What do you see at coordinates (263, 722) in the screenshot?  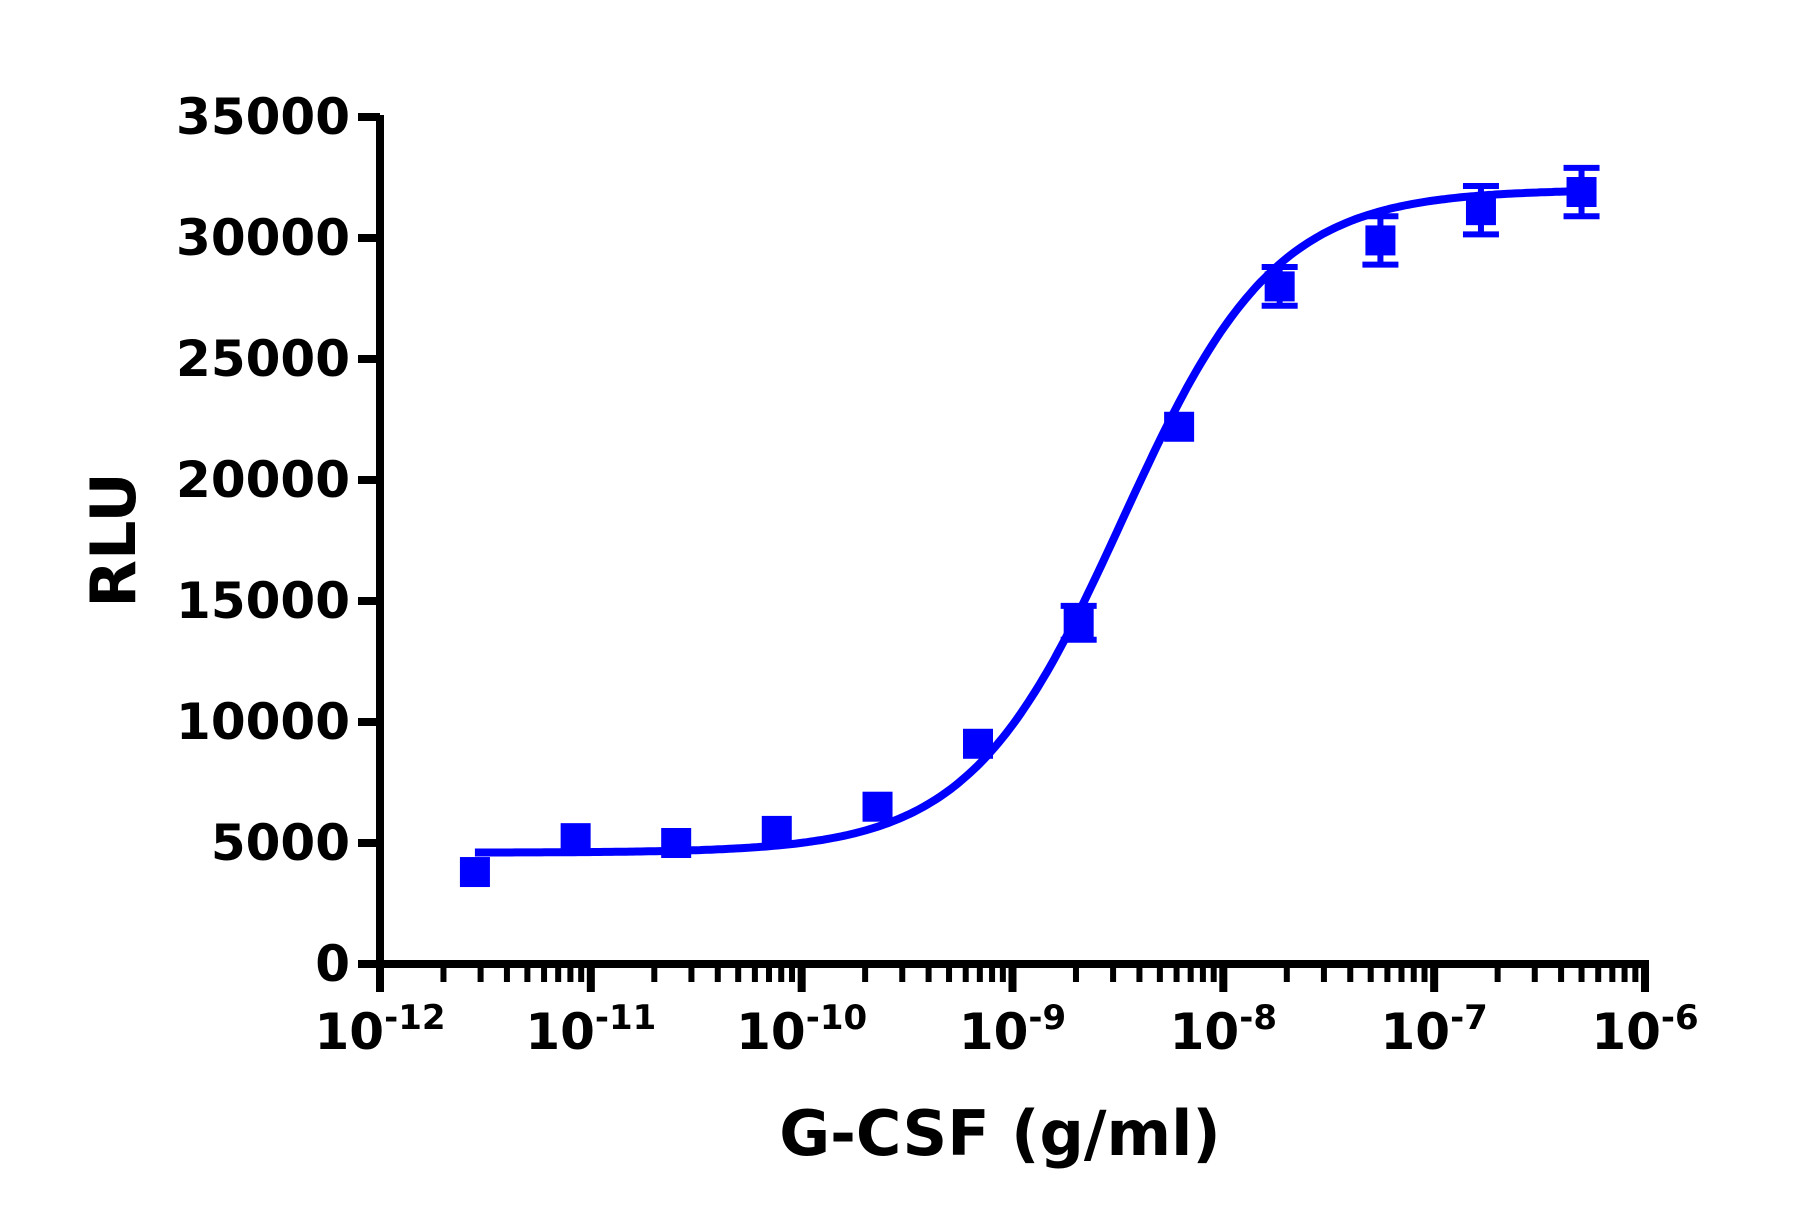 I see `y-tick-label: 10000` at bounding box center [263, 722].